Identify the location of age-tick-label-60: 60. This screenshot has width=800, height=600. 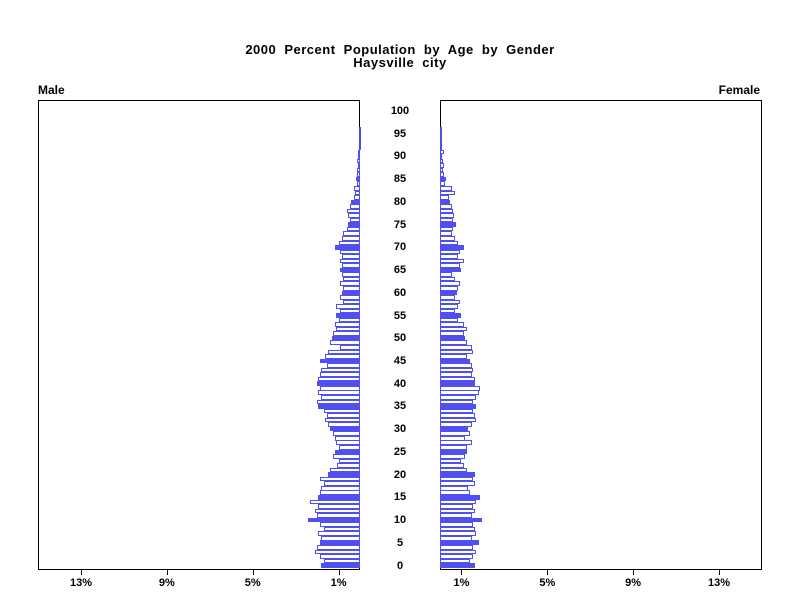
(400, 292).